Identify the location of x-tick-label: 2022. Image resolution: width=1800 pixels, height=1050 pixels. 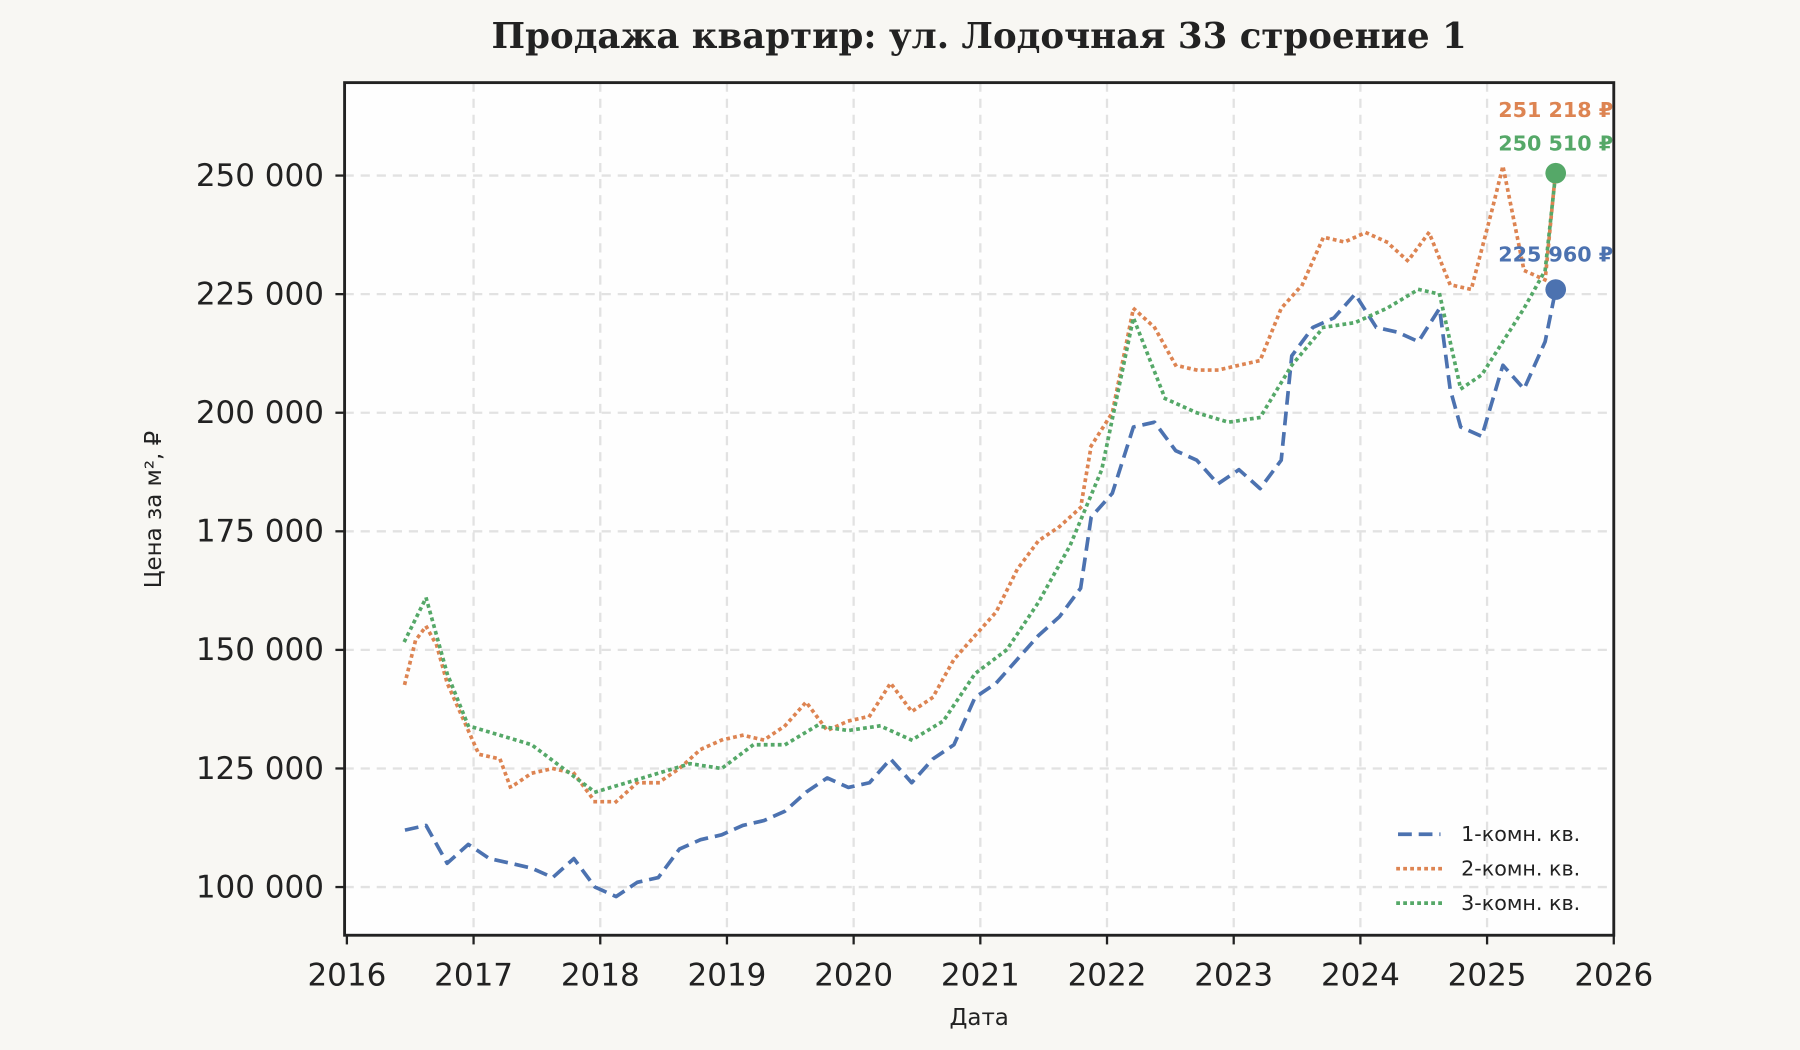
(1107, 976).